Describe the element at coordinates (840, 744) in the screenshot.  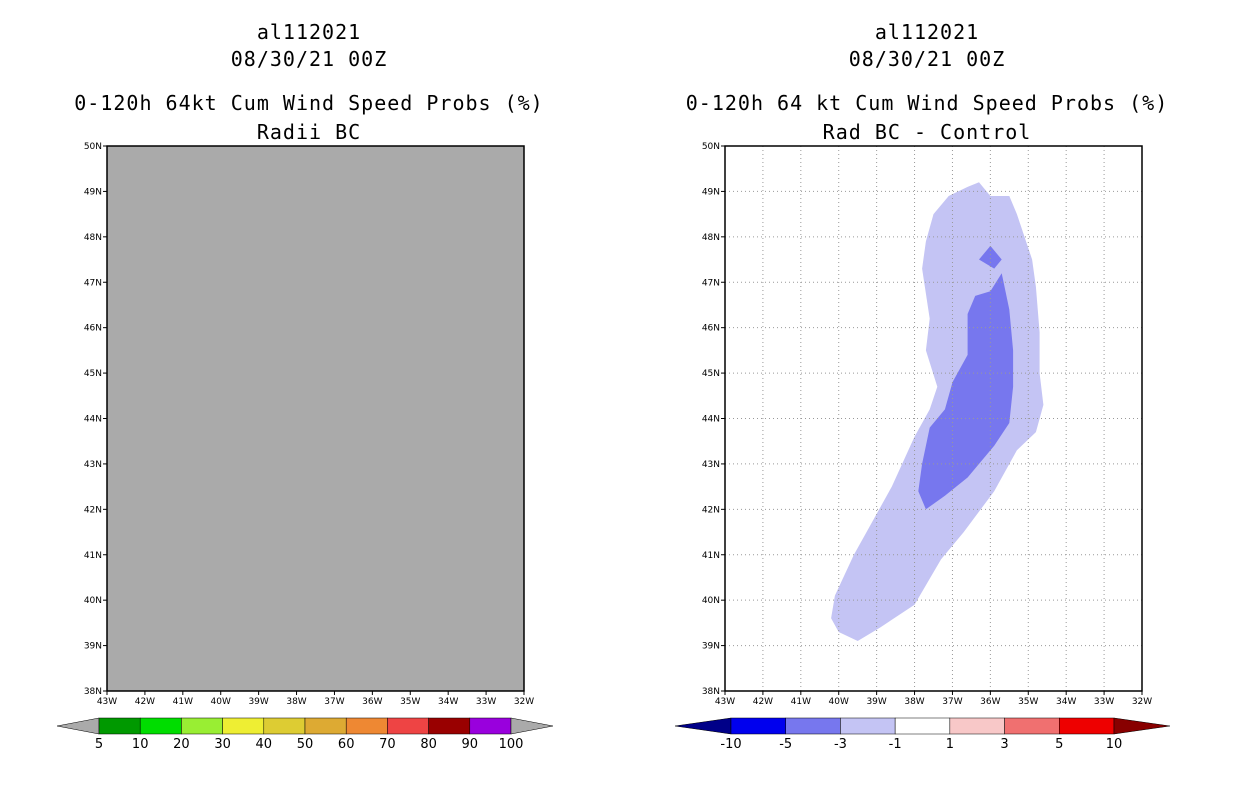
I see `colorbar-label: -3` at that location.